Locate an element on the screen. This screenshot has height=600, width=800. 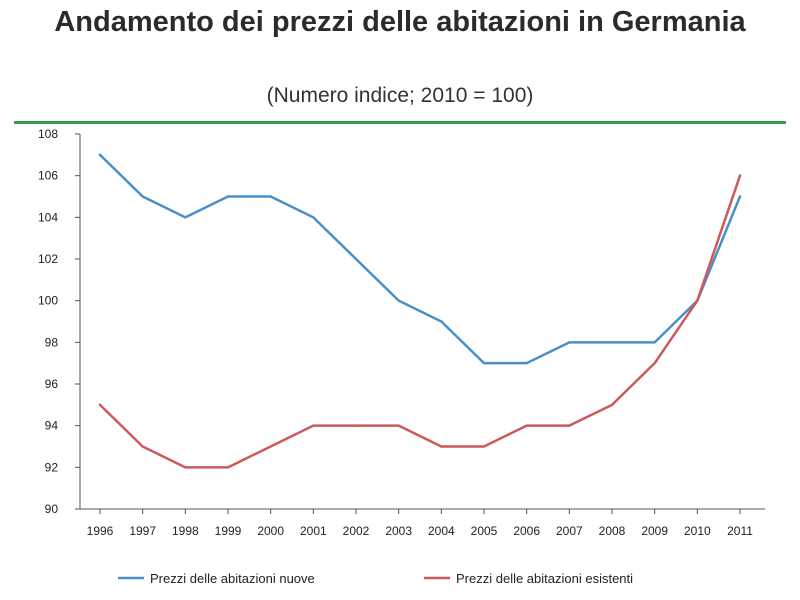
x-tick-label: 2004 is located at coordinates (441, 531).